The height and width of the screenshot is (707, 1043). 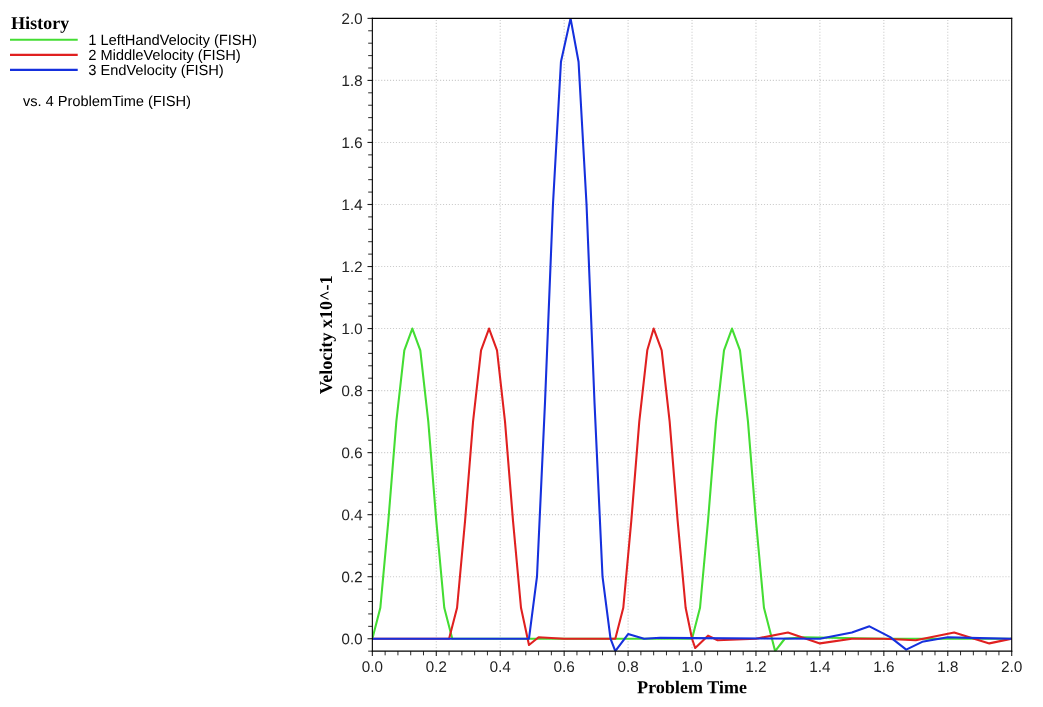 I want to click on x-tick-label: 1.2, so click(x=756, y=666).